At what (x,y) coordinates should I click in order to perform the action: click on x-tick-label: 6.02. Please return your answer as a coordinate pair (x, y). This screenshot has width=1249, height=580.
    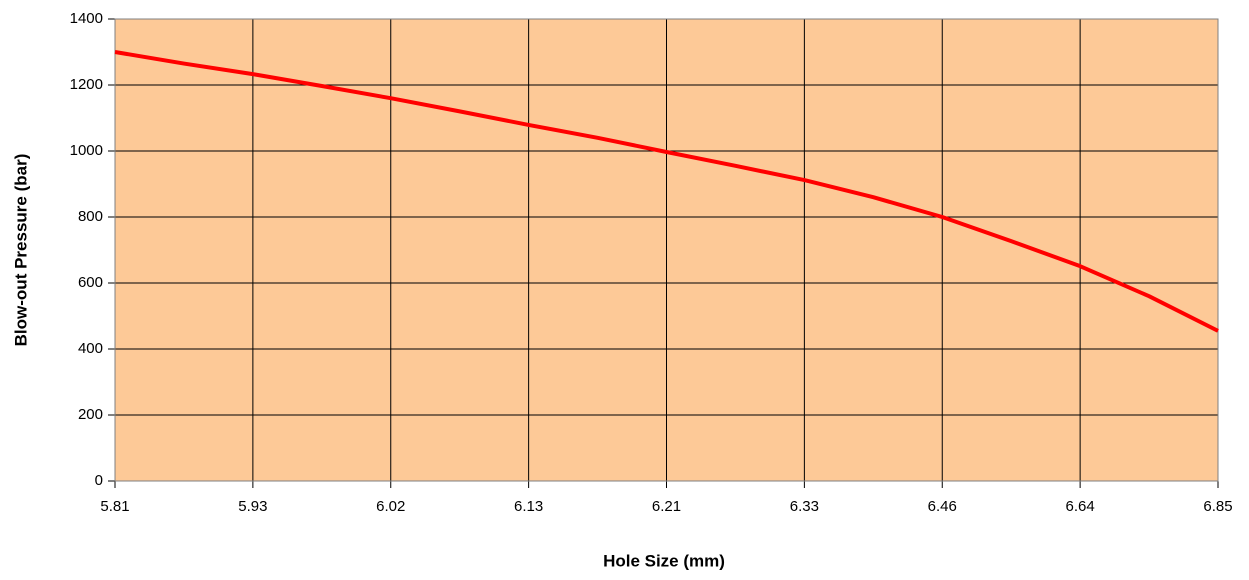
    Looking at the image, I should click on (390, 506).